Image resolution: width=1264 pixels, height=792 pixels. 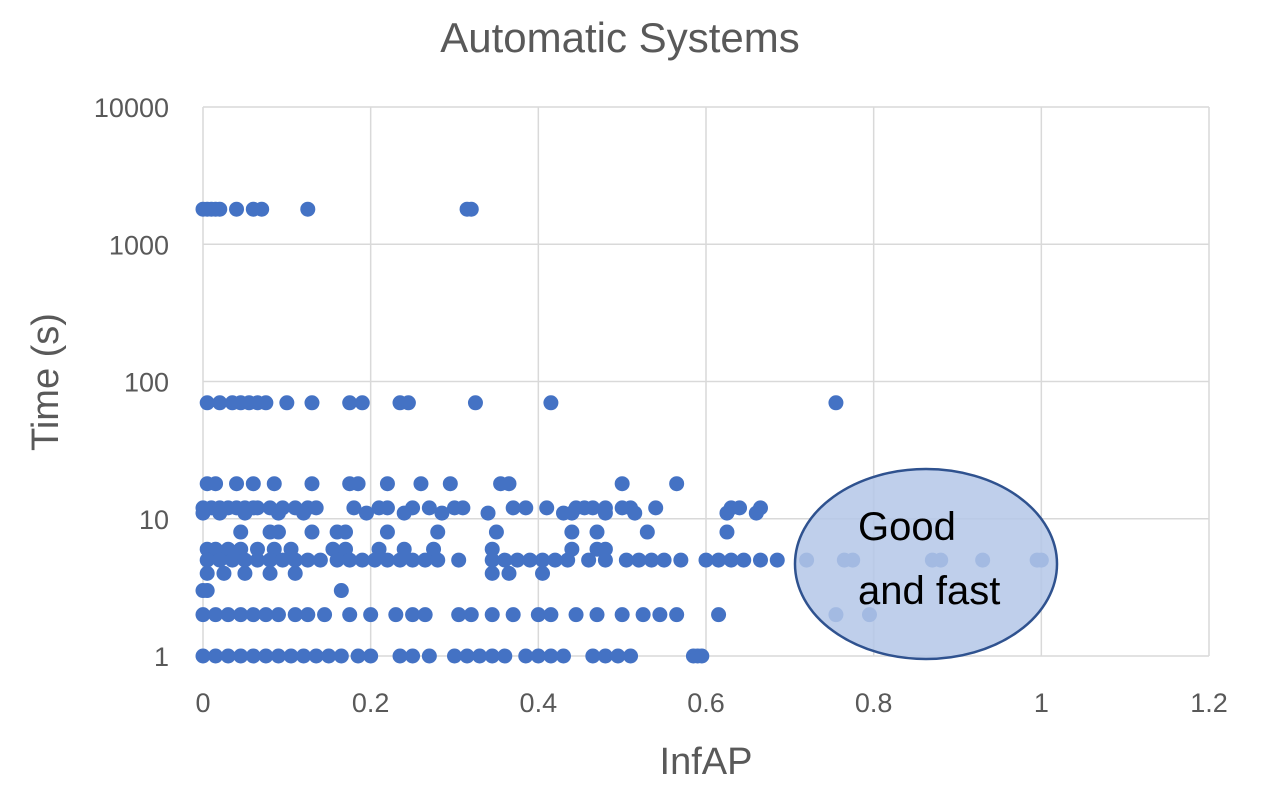 I want to click on y-axis-tick-labels: 1 10 100 1000 10000, so click(x=131, y=382).